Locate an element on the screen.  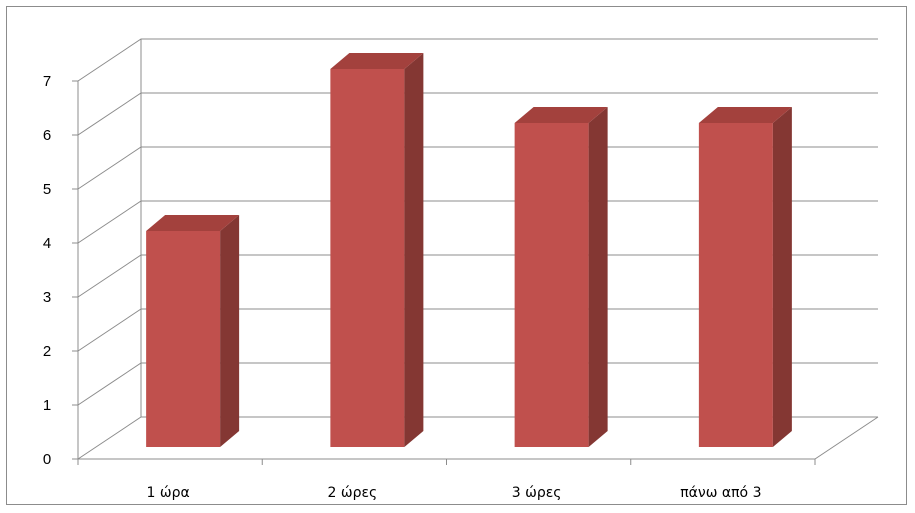
x-tick-label: 3 ώρες is located at coordinates (537, 493).